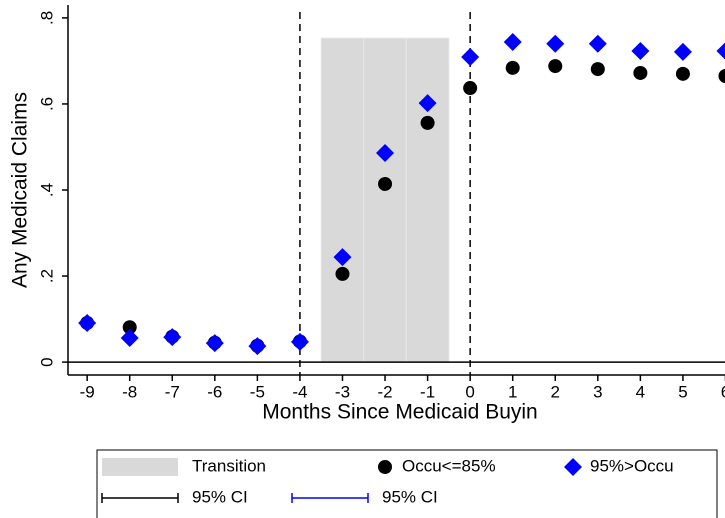 The width and height of the screenshot is (725, 518). I want to click on x-tick-label: 5, so click(682, 391).